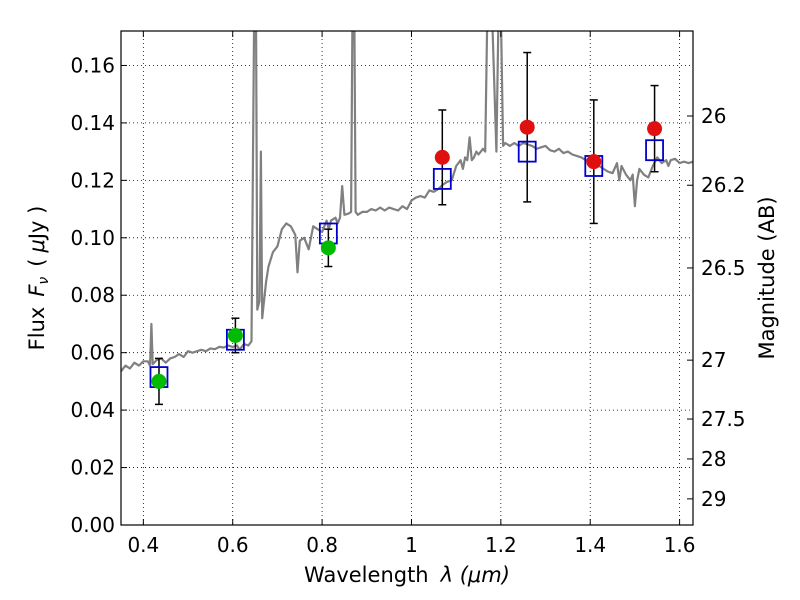 This screenshot has height=600, width=800. I want to click on y-tick-label: 0.12, so click(92, 180).